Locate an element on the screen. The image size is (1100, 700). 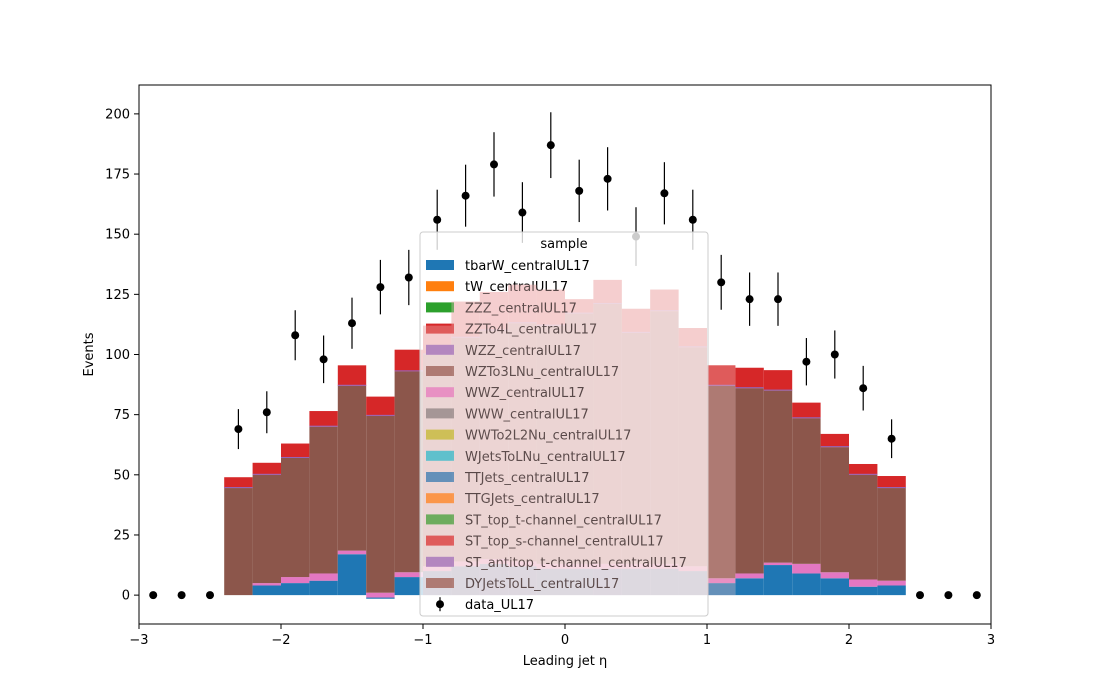
legend-label: tW_centralUL17 is located at coordinates (516, 287).